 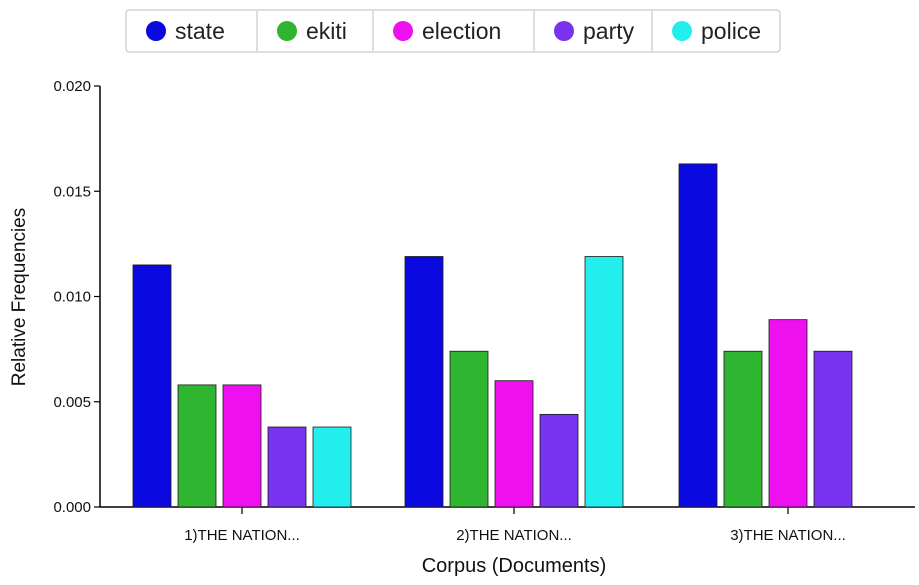 I want to click on legend: state ekiti election party police, so click(x=453, y=31).